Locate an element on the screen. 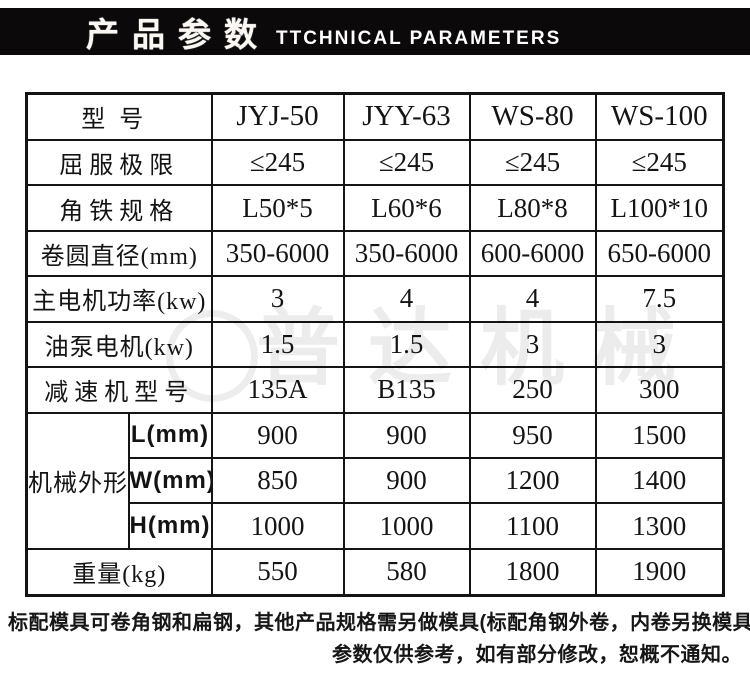 Image resolution: width=750 pixels, height=696 pixels. spec-value: 135A is located at coordinates (277, 390).